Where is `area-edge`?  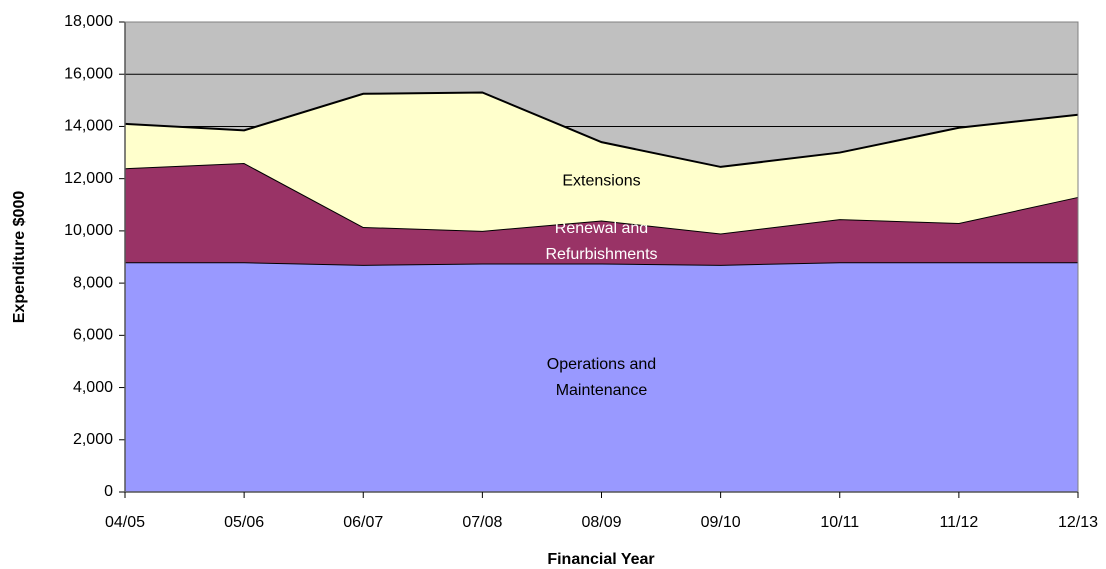 area-edge is located at coordinates (601, 129).